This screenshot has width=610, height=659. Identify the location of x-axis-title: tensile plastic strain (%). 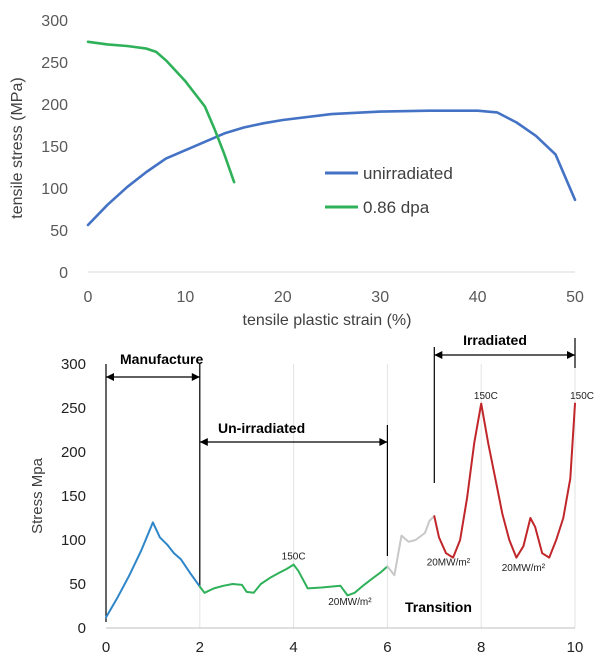
(327, 320).